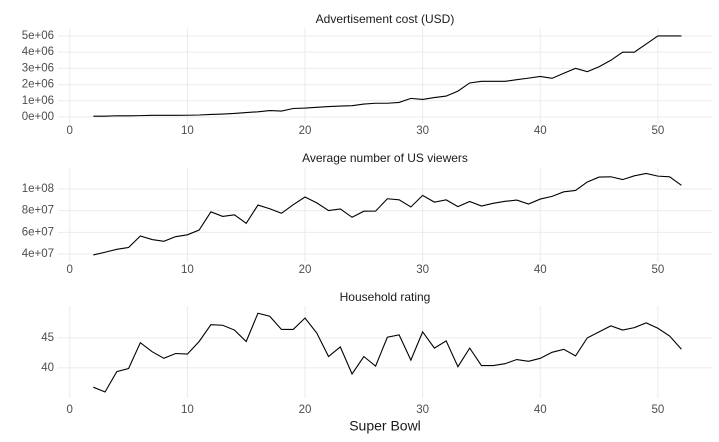  I want to click on y-tick-label: 40, so click(47, 368).